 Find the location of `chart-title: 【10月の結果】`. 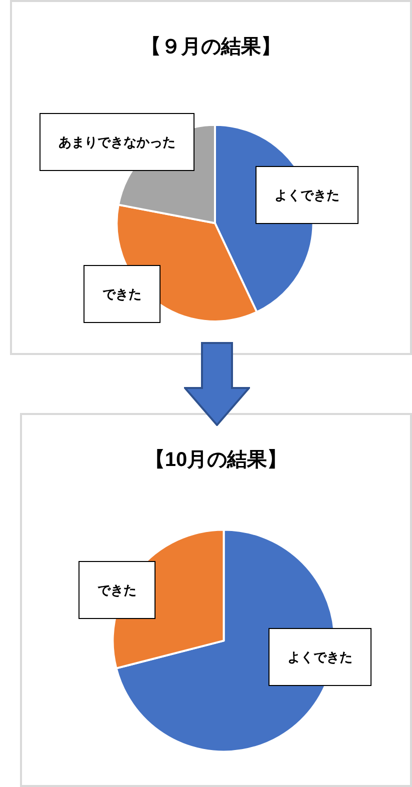

chart-title: 【10月の結果】 is located at coordinates (216, 460).